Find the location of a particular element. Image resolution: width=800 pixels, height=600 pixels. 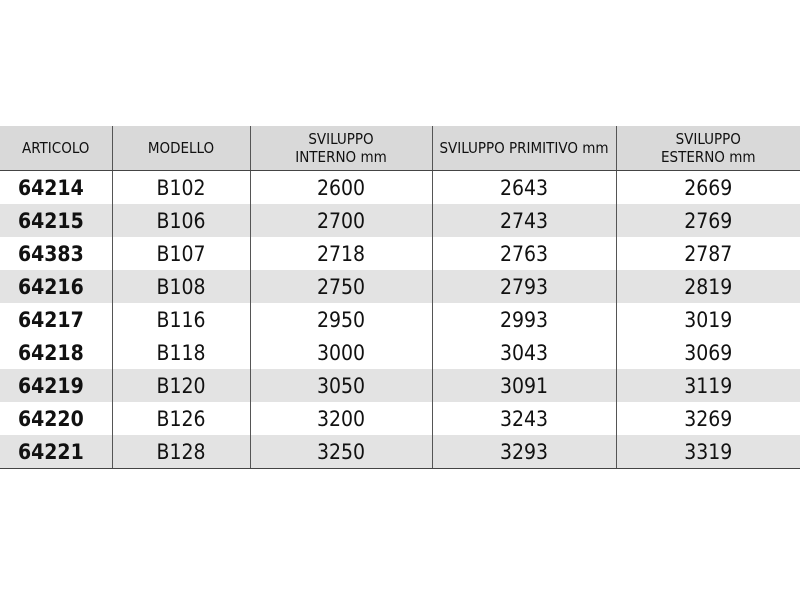

table-cell: B120 is located at coordinates (180, 385).